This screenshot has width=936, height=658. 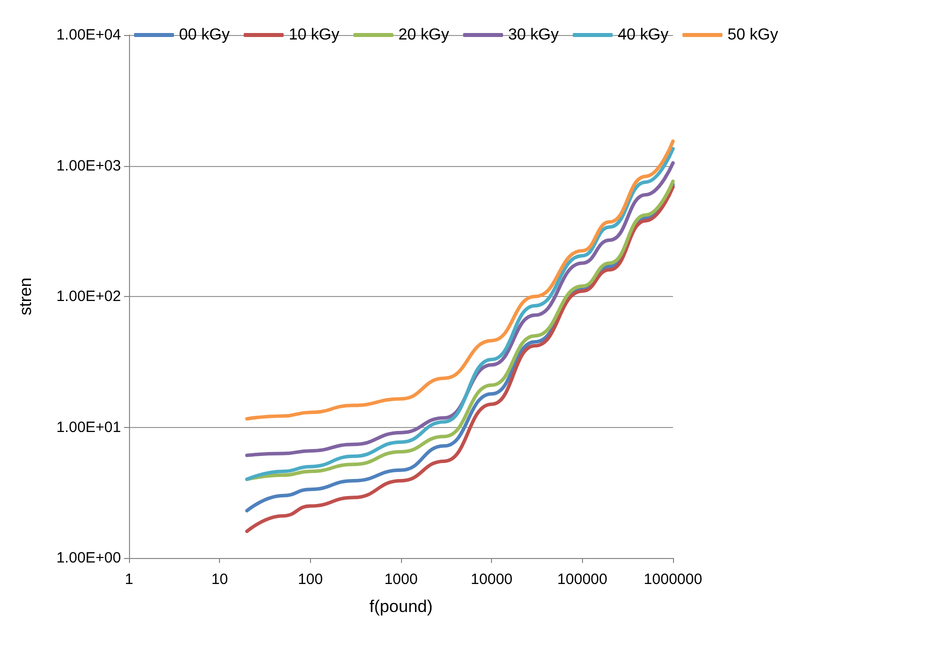 What do you see at coordinates (88, 35) in the screenshot?
I see `y-tick-label: 1.00E+04` at bounding box center [88, 35].